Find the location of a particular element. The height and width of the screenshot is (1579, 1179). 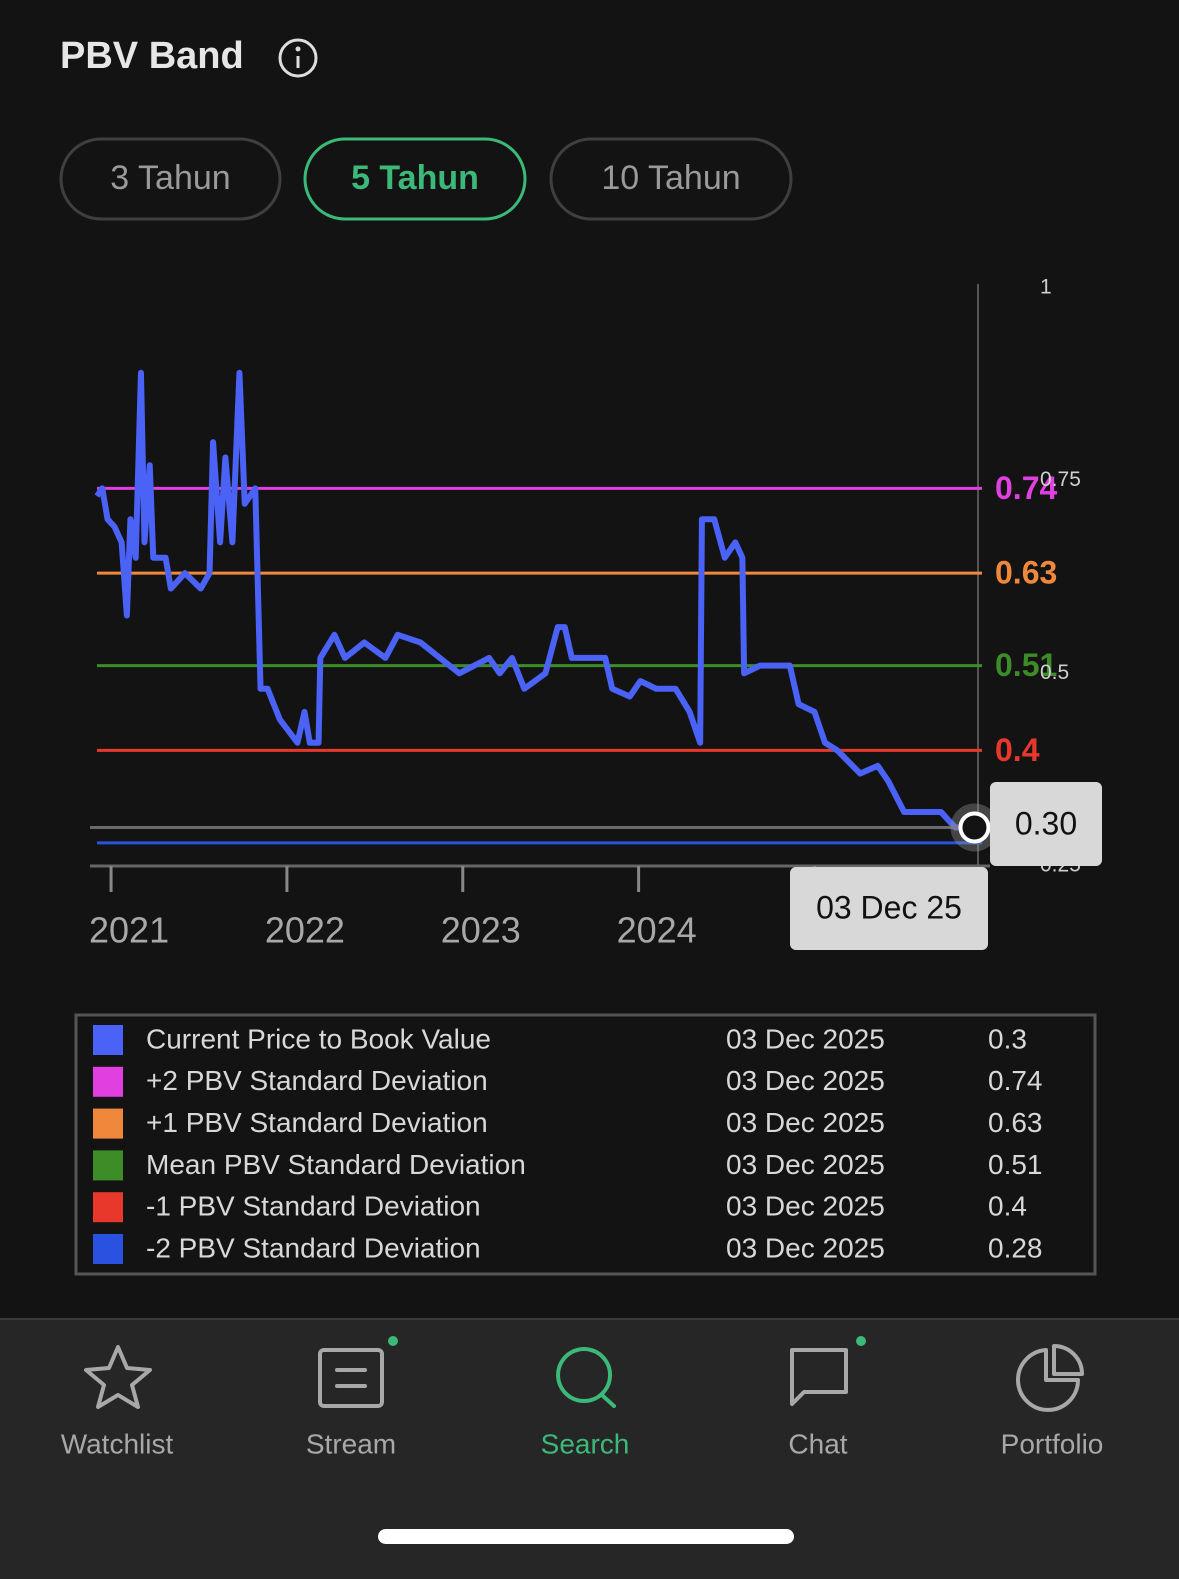

nav-item: Chat is located at coordinates (818, 1403).